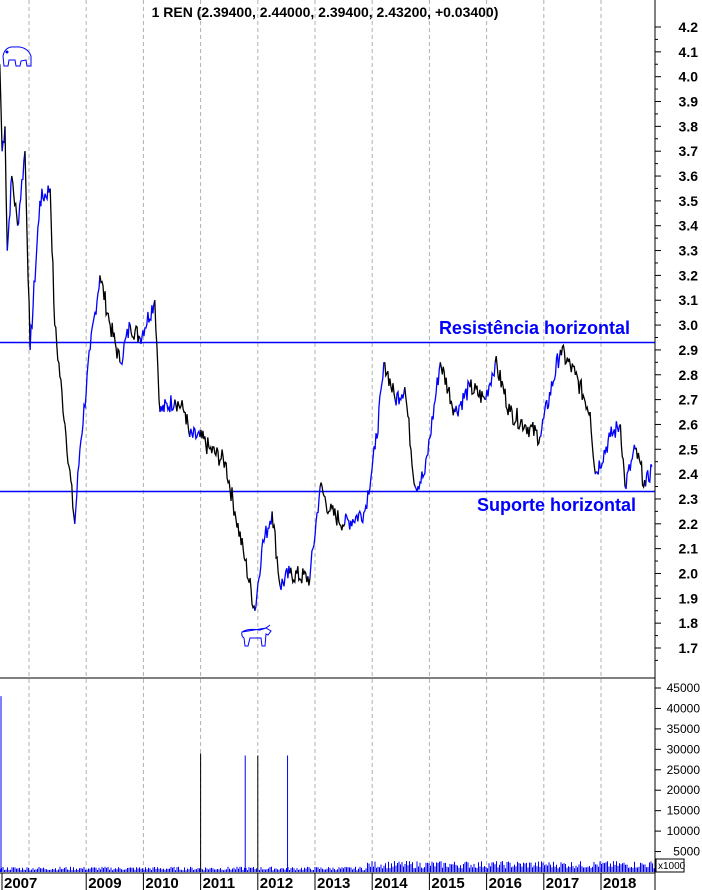 This screenshot has height=890, width=702. I want to click on price-tick-label: 3.0, so click(689, 325).